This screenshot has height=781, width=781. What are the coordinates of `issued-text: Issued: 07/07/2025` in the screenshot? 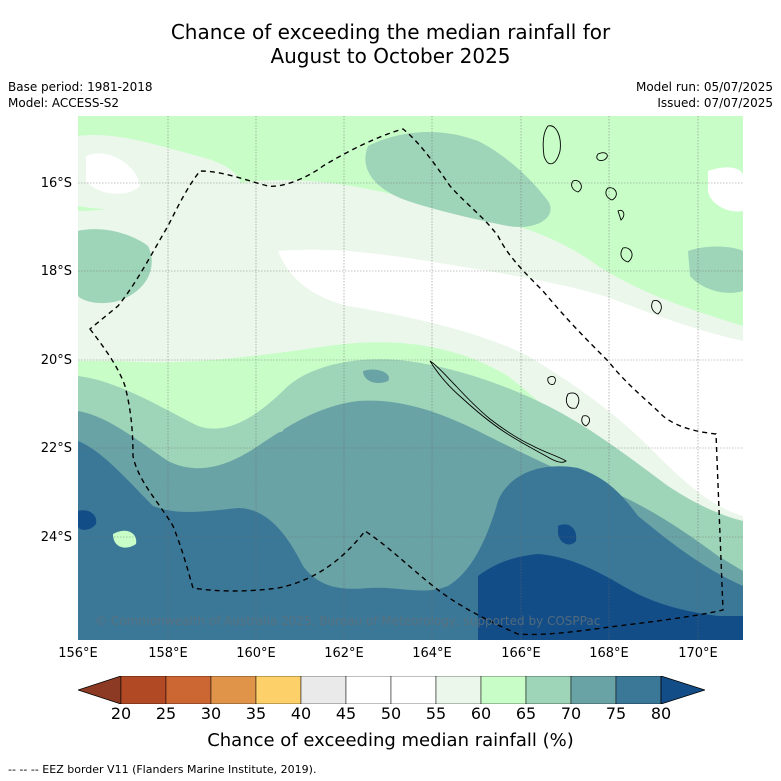 It's located at (715, 103).